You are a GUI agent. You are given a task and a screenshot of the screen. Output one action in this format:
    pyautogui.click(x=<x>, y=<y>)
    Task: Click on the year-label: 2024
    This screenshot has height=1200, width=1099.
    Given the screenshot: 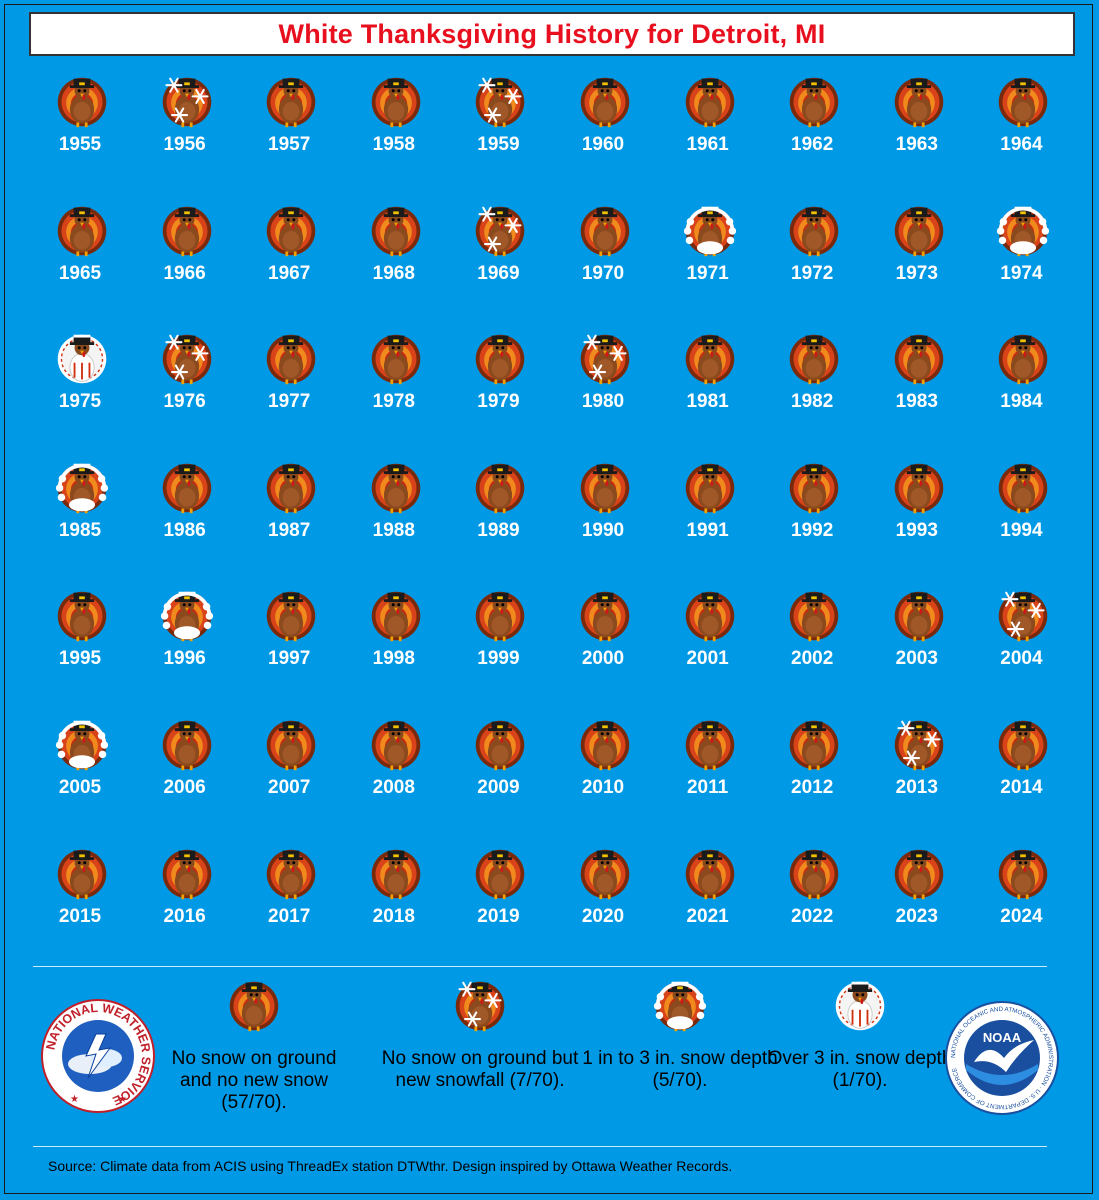 What is the action you would take?
    pyautogui.click(x=1021, y=916)
    